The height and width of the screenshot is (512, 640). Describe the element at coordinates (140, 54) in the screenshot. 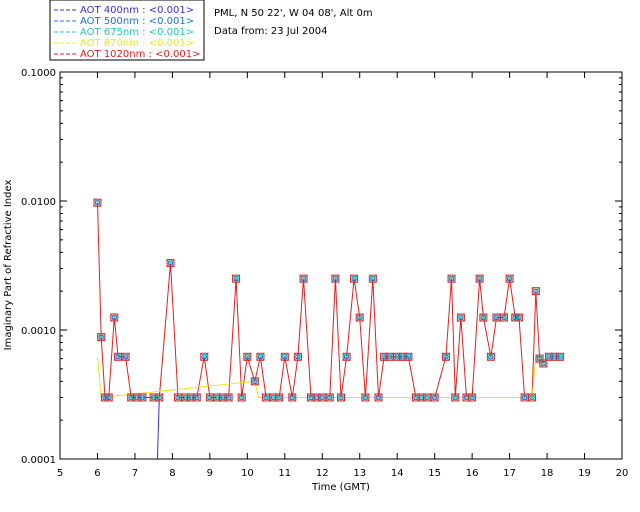

I see `legend-label: AOT 1020nm : <0.001>` at that location.